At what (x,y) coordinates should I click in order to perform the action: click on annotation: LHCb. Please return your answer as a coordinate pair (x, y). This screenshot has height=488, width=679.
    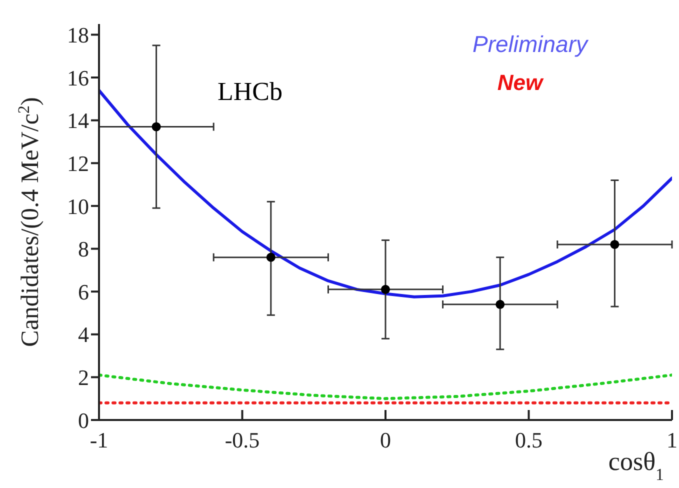
    Looking at the image, I should click on (250, 91).